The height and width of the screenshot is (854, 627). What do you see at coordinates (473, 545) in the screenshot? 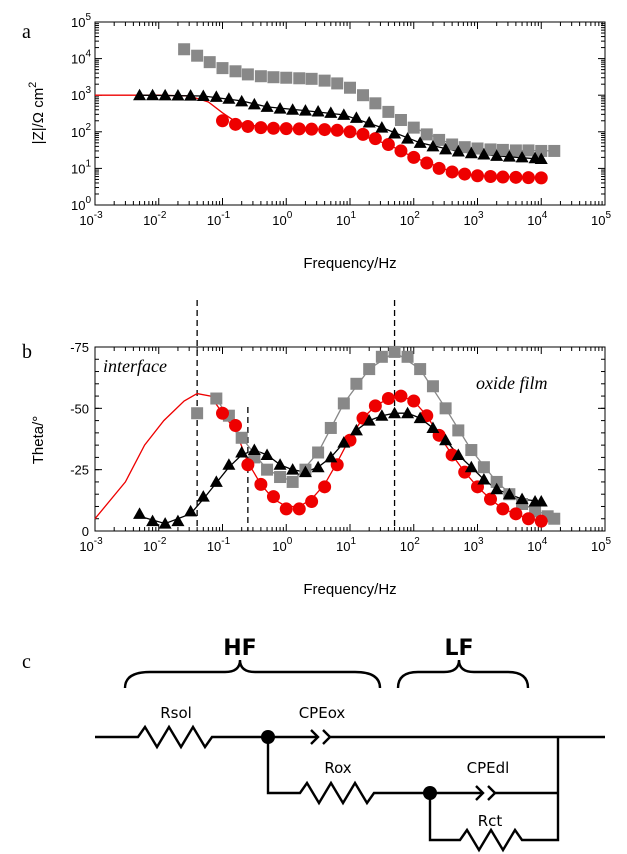
I see `x-tick-label: 10³` at bounding box center [473, 545].